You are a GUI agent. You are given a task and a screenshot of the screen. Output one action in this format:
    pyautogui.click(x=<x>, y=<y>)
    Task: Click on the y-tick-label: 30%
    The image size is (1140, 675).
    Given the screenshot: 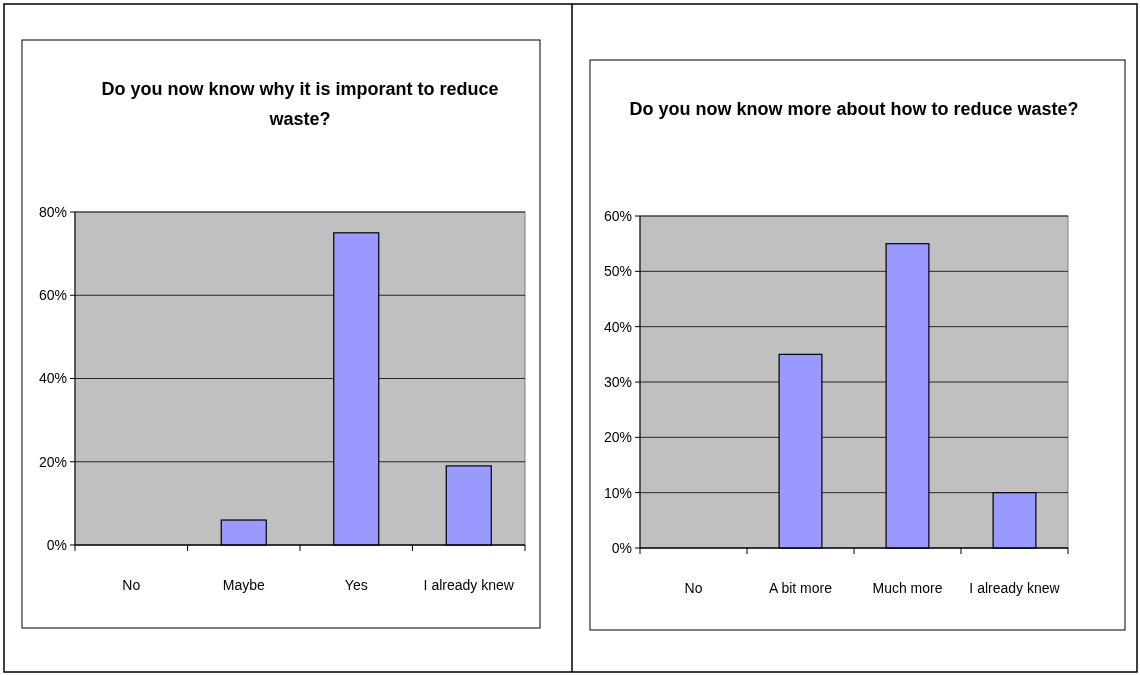 What is the action you would take?
    pyautogui.click(x=617, y=381)
    